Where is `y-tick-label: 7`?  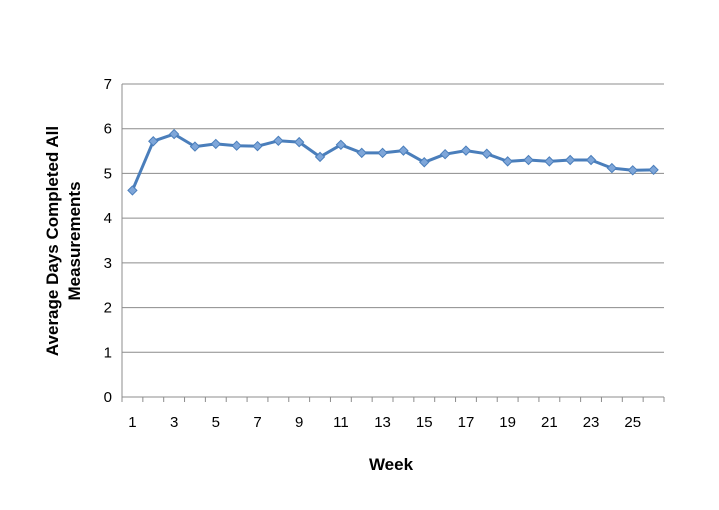 y-tick-label: 7 is located at coordinates (108, 84).